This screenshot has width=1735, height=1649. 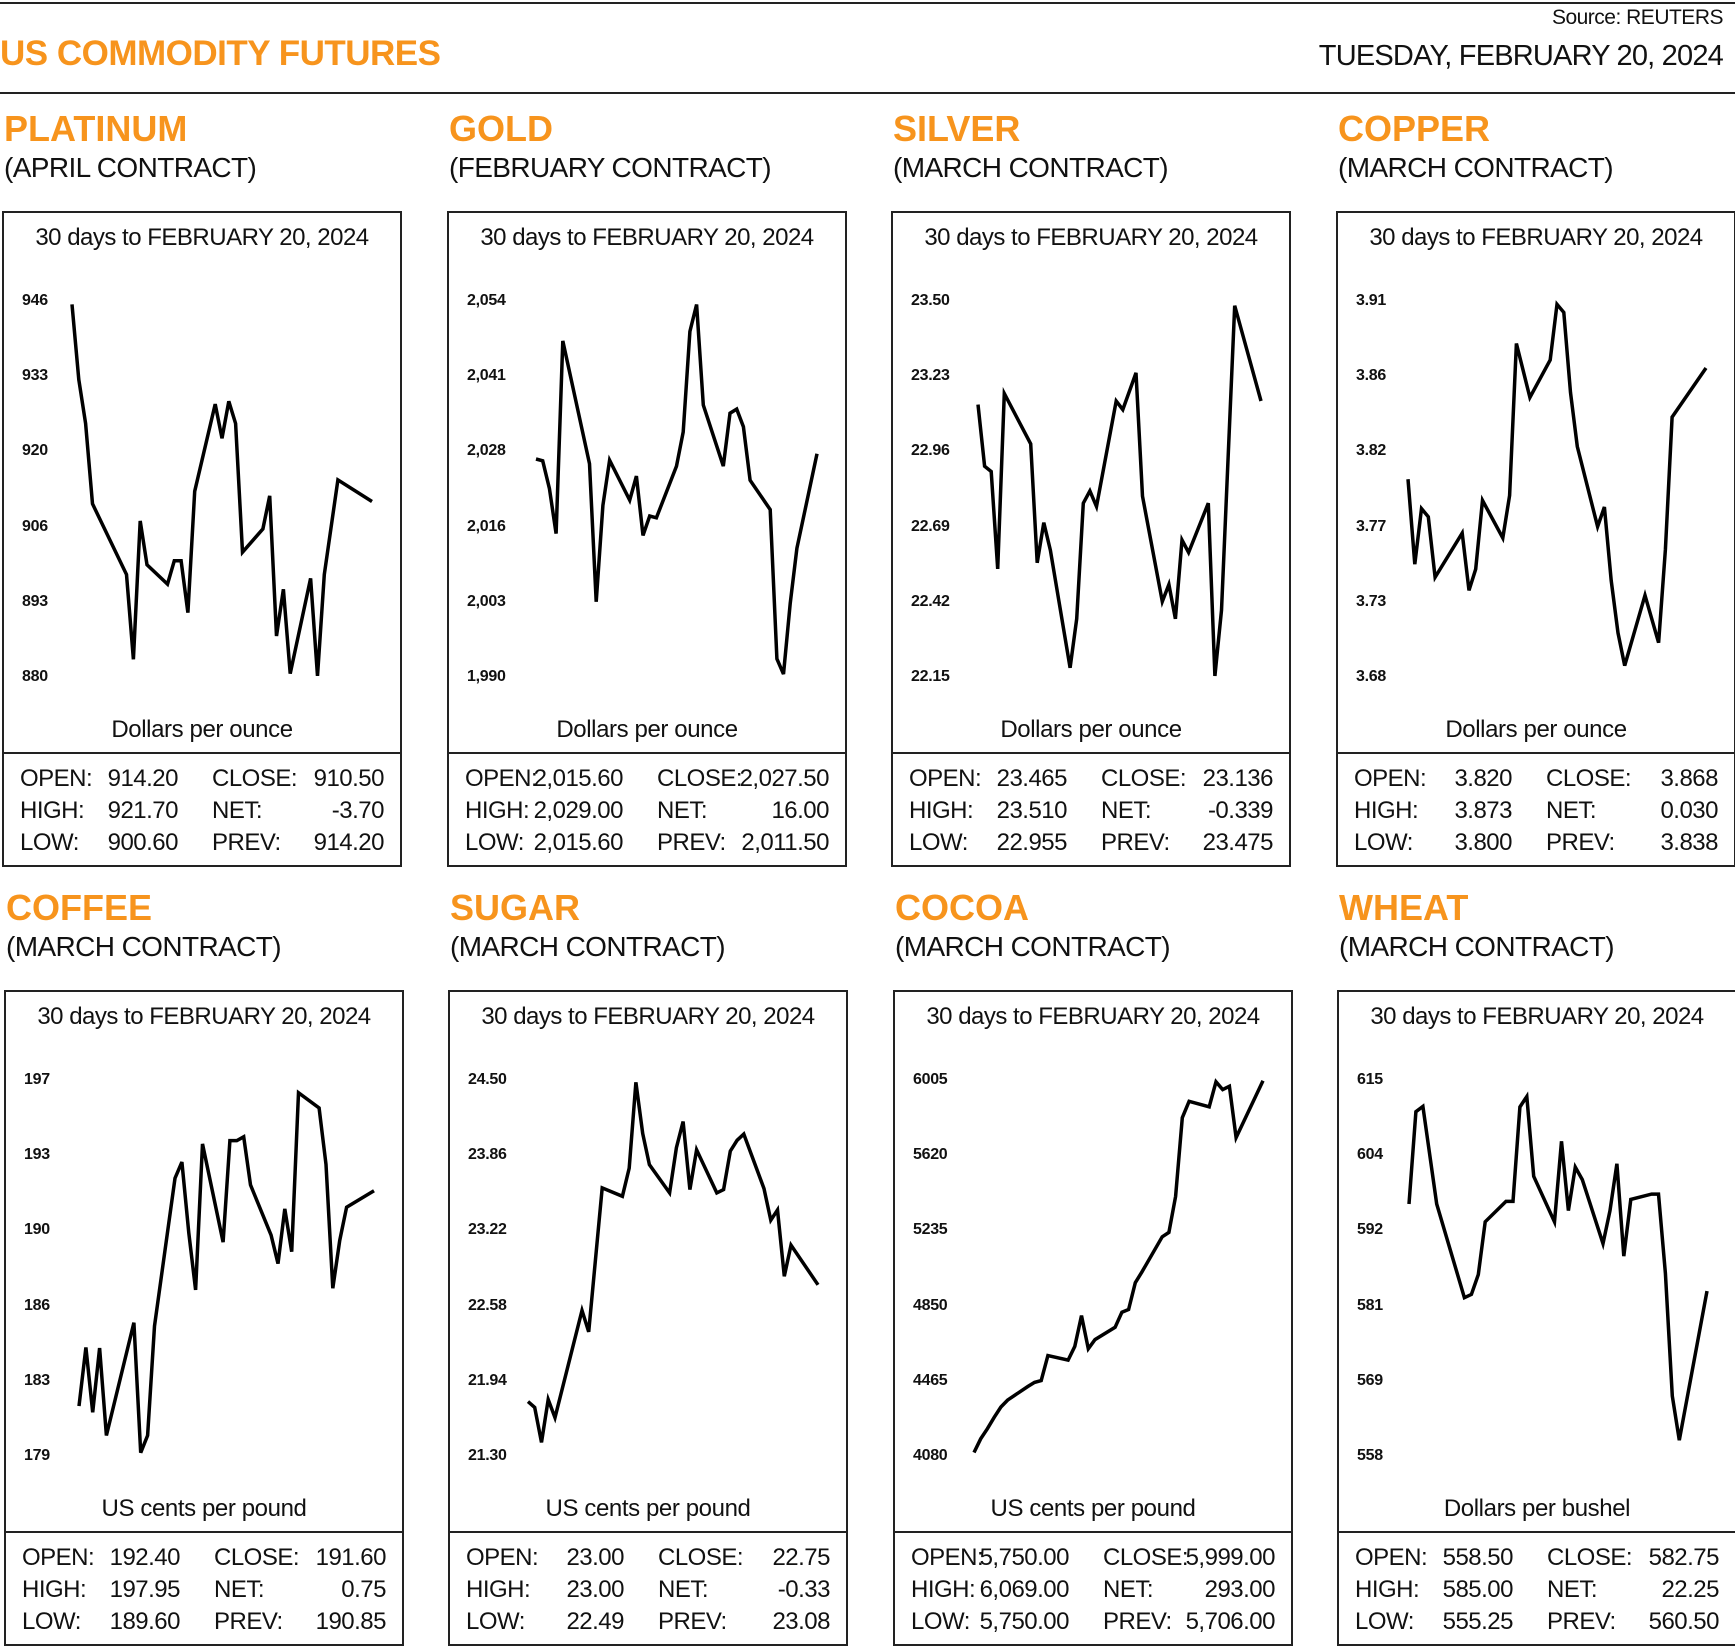 I want to click on open-value: 23.00, so click(x=595, y=1558).